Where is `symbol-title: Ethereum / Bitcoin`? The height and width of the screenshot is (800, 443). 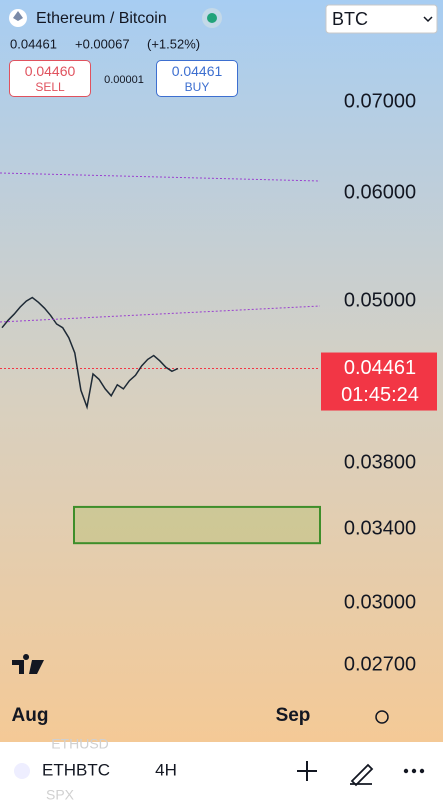 symbol-title: Ethereum / Bitcoin is located at coordinates (101, 18).